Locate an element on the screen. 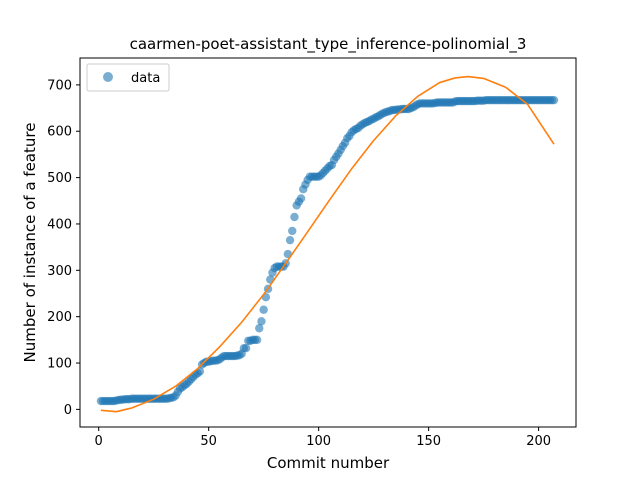  legend-box is located at coordinates (128, 77).